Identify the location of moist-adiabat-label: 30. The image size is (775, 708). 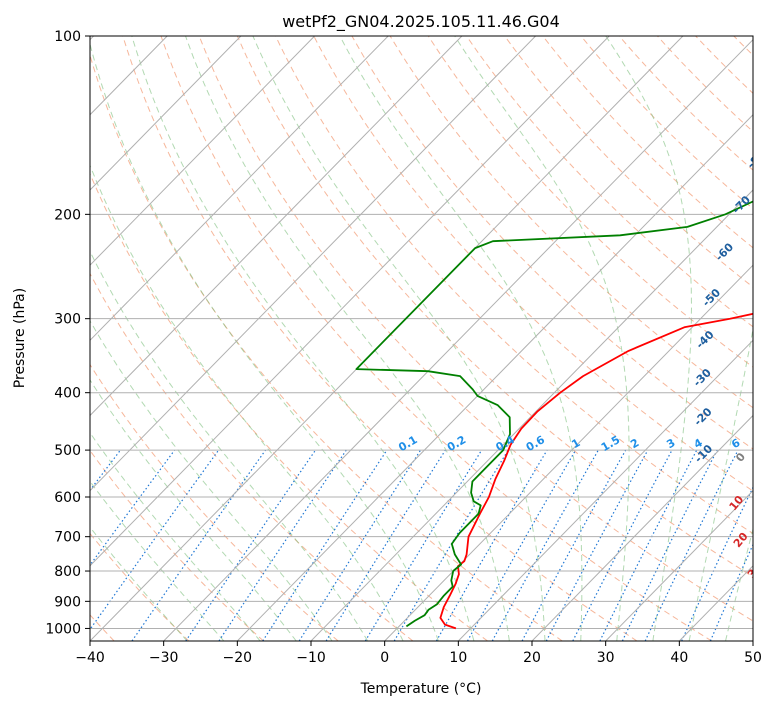
(755, 570).